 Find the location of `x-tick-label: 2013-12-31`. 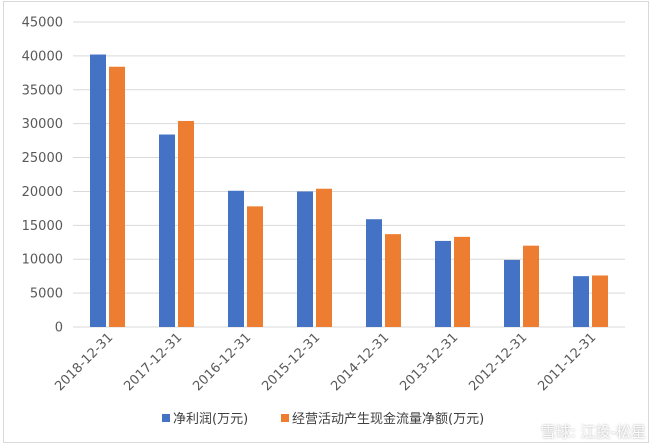

x-tick-label: 2013-12-31 is located at coordinates (429, 362).